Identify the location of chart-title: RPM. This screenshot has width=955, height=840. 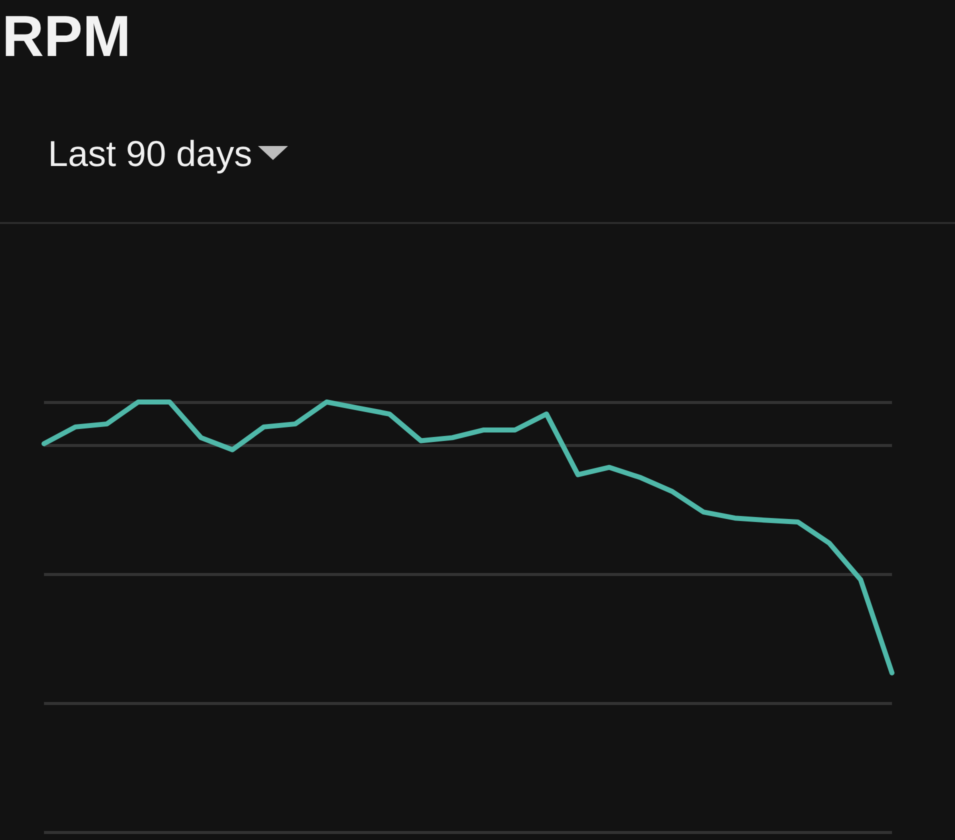
(66, 37).